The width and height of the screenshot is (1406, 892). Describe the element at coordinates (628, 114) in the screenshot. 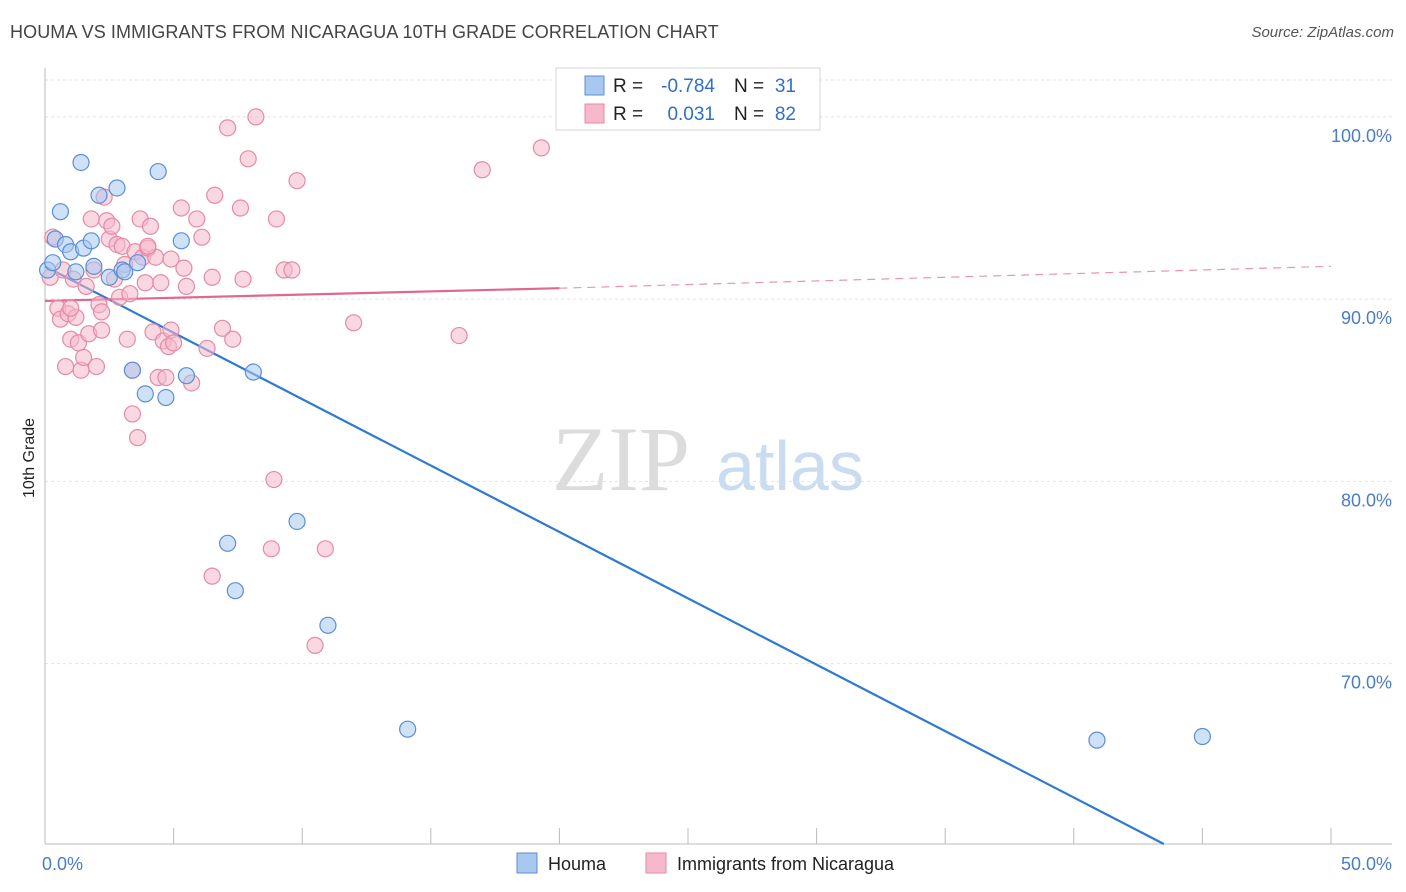

I see `legend-nicaragua-r-label: R =` at that location.